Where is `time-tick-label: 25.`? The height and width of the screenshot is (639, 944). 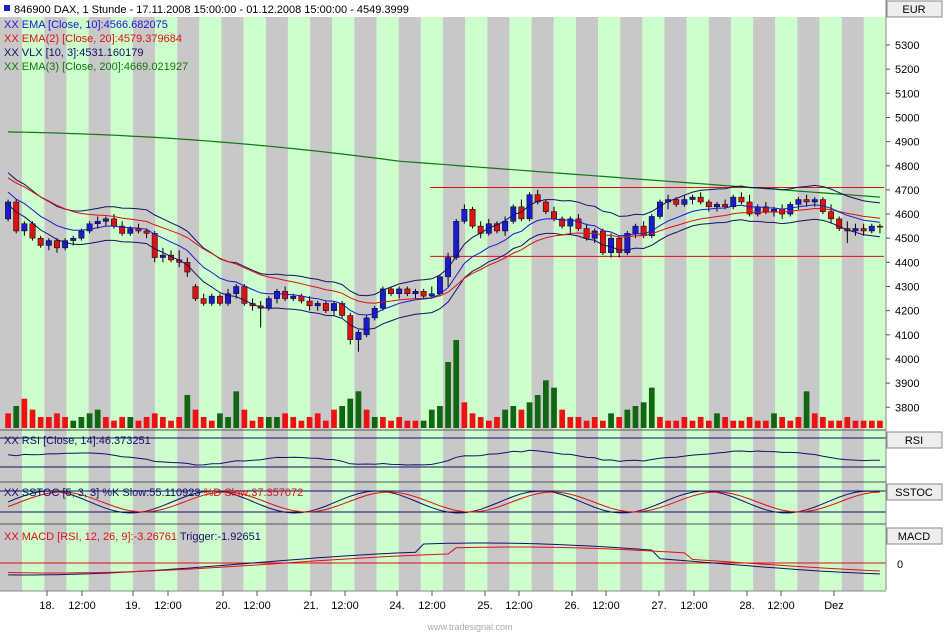
time-tick-label: 25. is located at coordinates (484, 606).